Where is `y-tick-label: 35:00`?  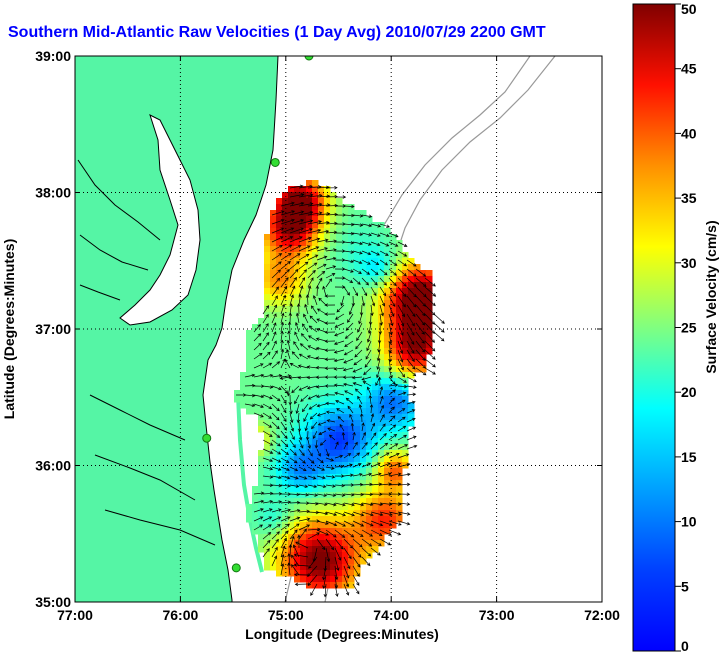 y-tick-label: 35:00 is located at coordinates (53, 602).